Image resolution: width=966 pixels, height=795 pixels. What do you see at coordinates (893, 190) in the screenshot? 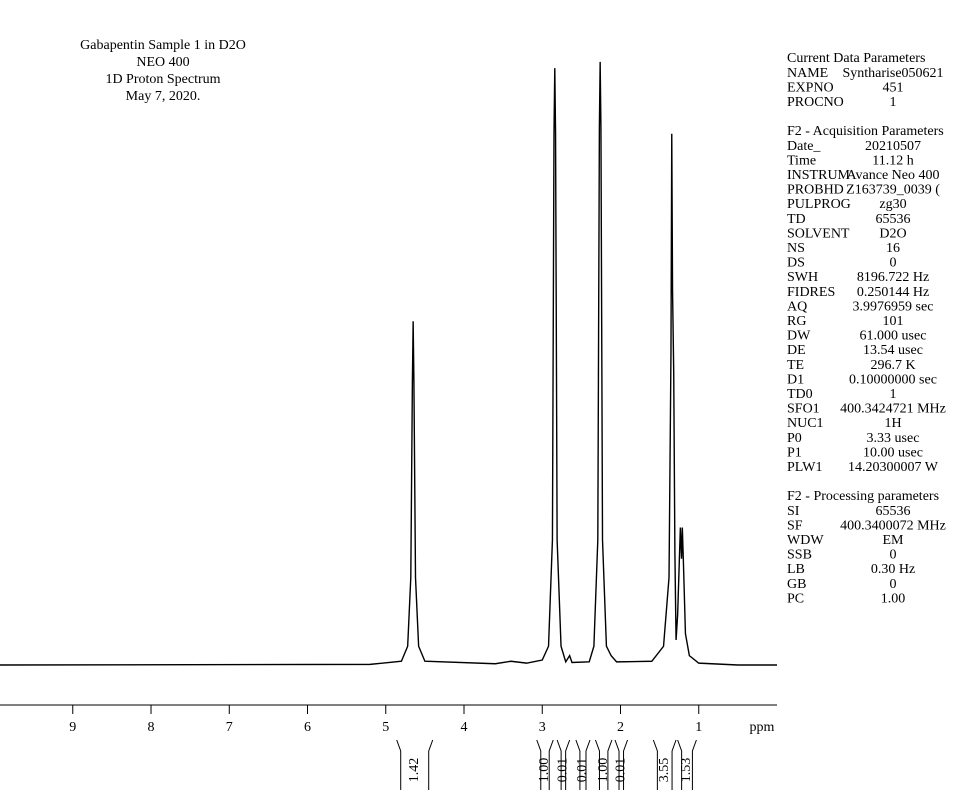
I see `parameter-value: Z163739_0039 (` at bounding box center [893, 190].